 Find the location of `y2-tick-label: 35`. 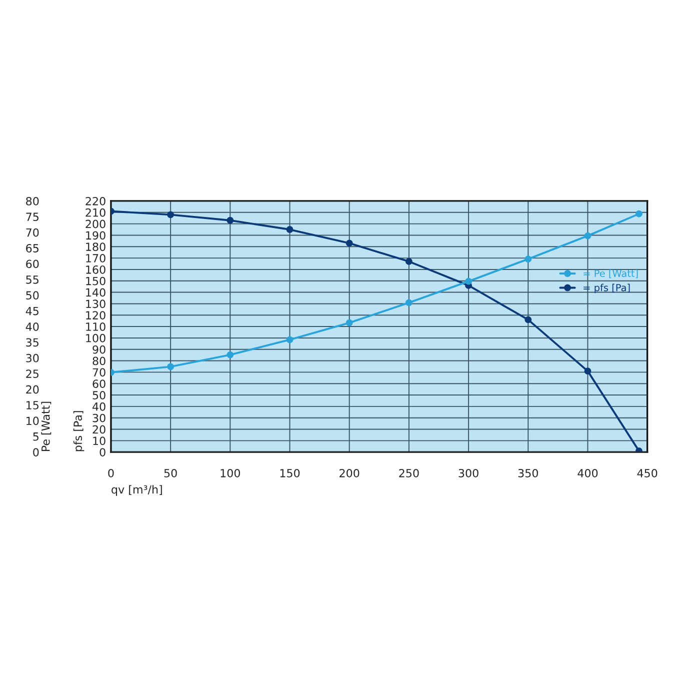

y2-tick-label: 35 is located at coordinates (32, 342).